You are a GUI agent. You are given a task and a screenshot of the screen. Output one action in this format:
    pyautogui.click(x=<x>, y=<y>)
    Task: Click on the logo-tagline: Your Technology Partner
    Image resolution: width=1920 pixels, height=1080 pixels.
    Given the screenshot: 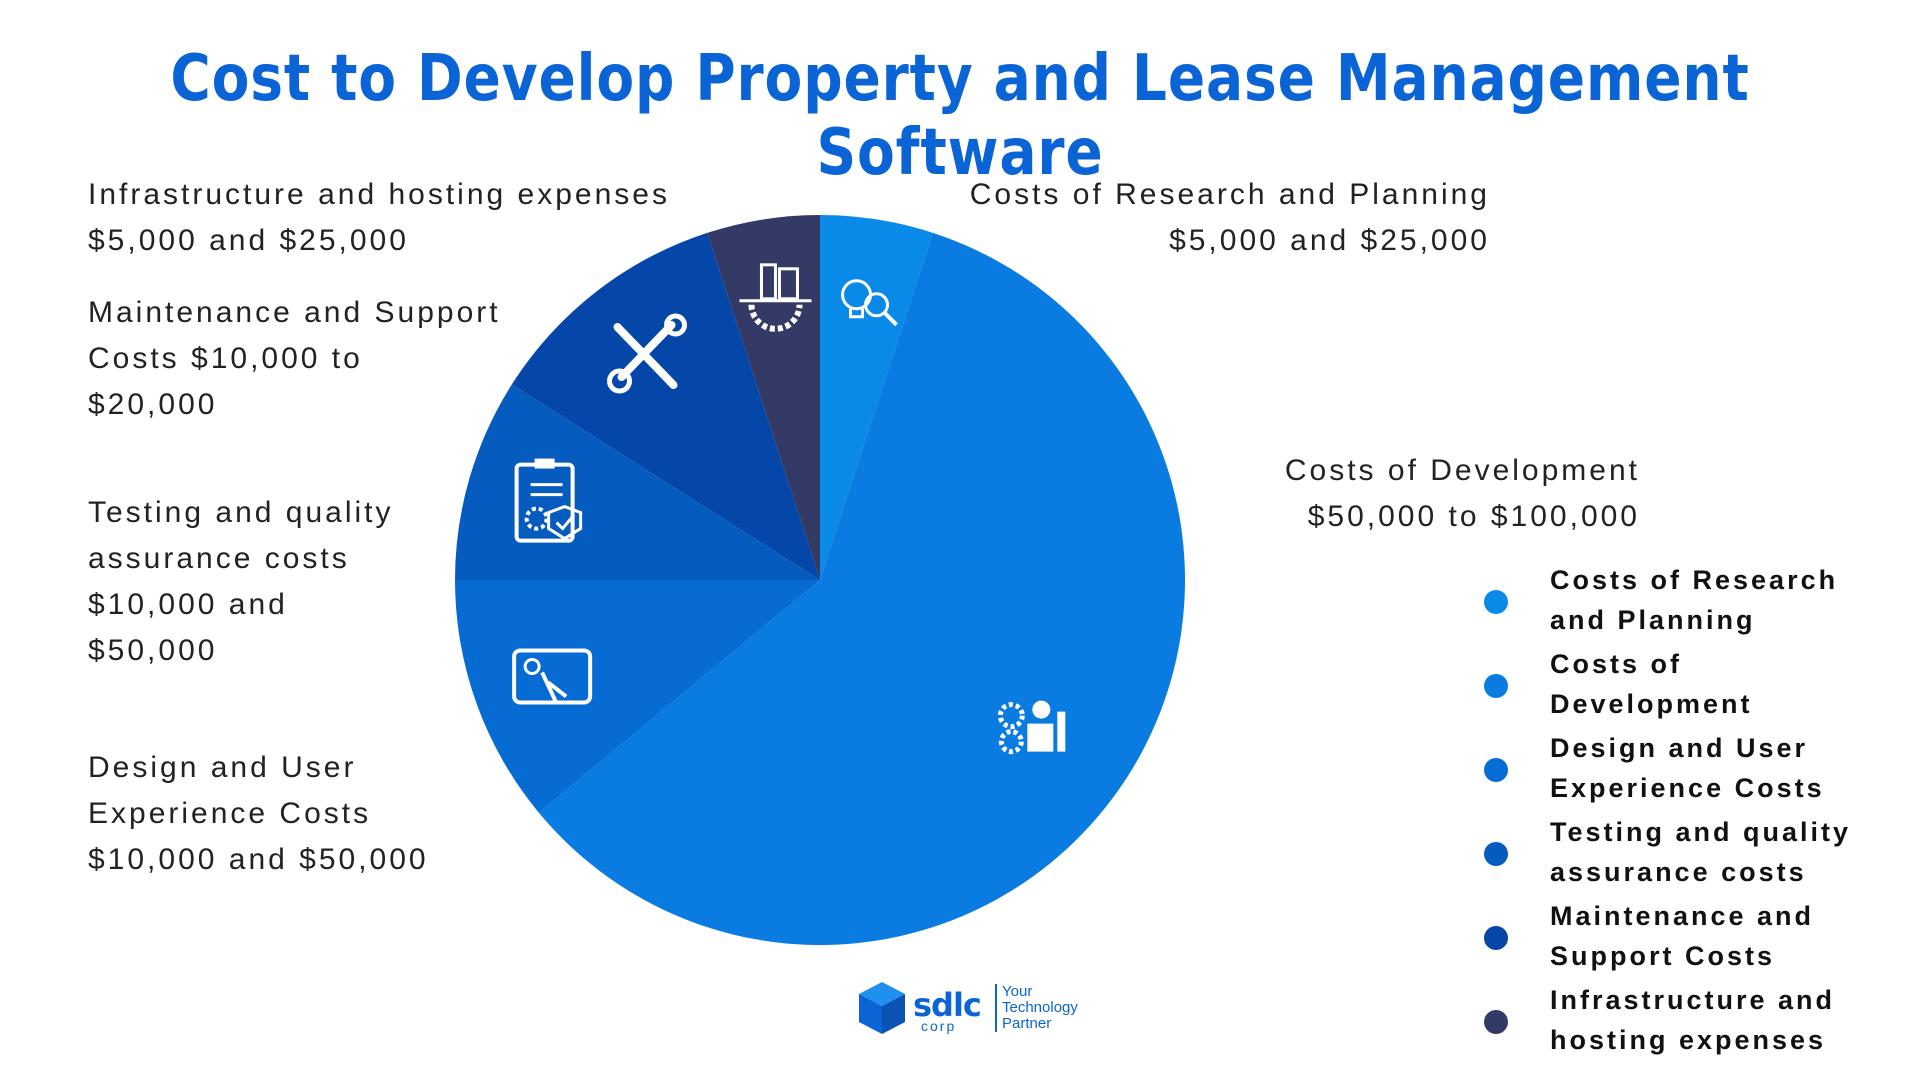 What is the action you would take?
    pyautogui.click(x=1048, y=1008)
    